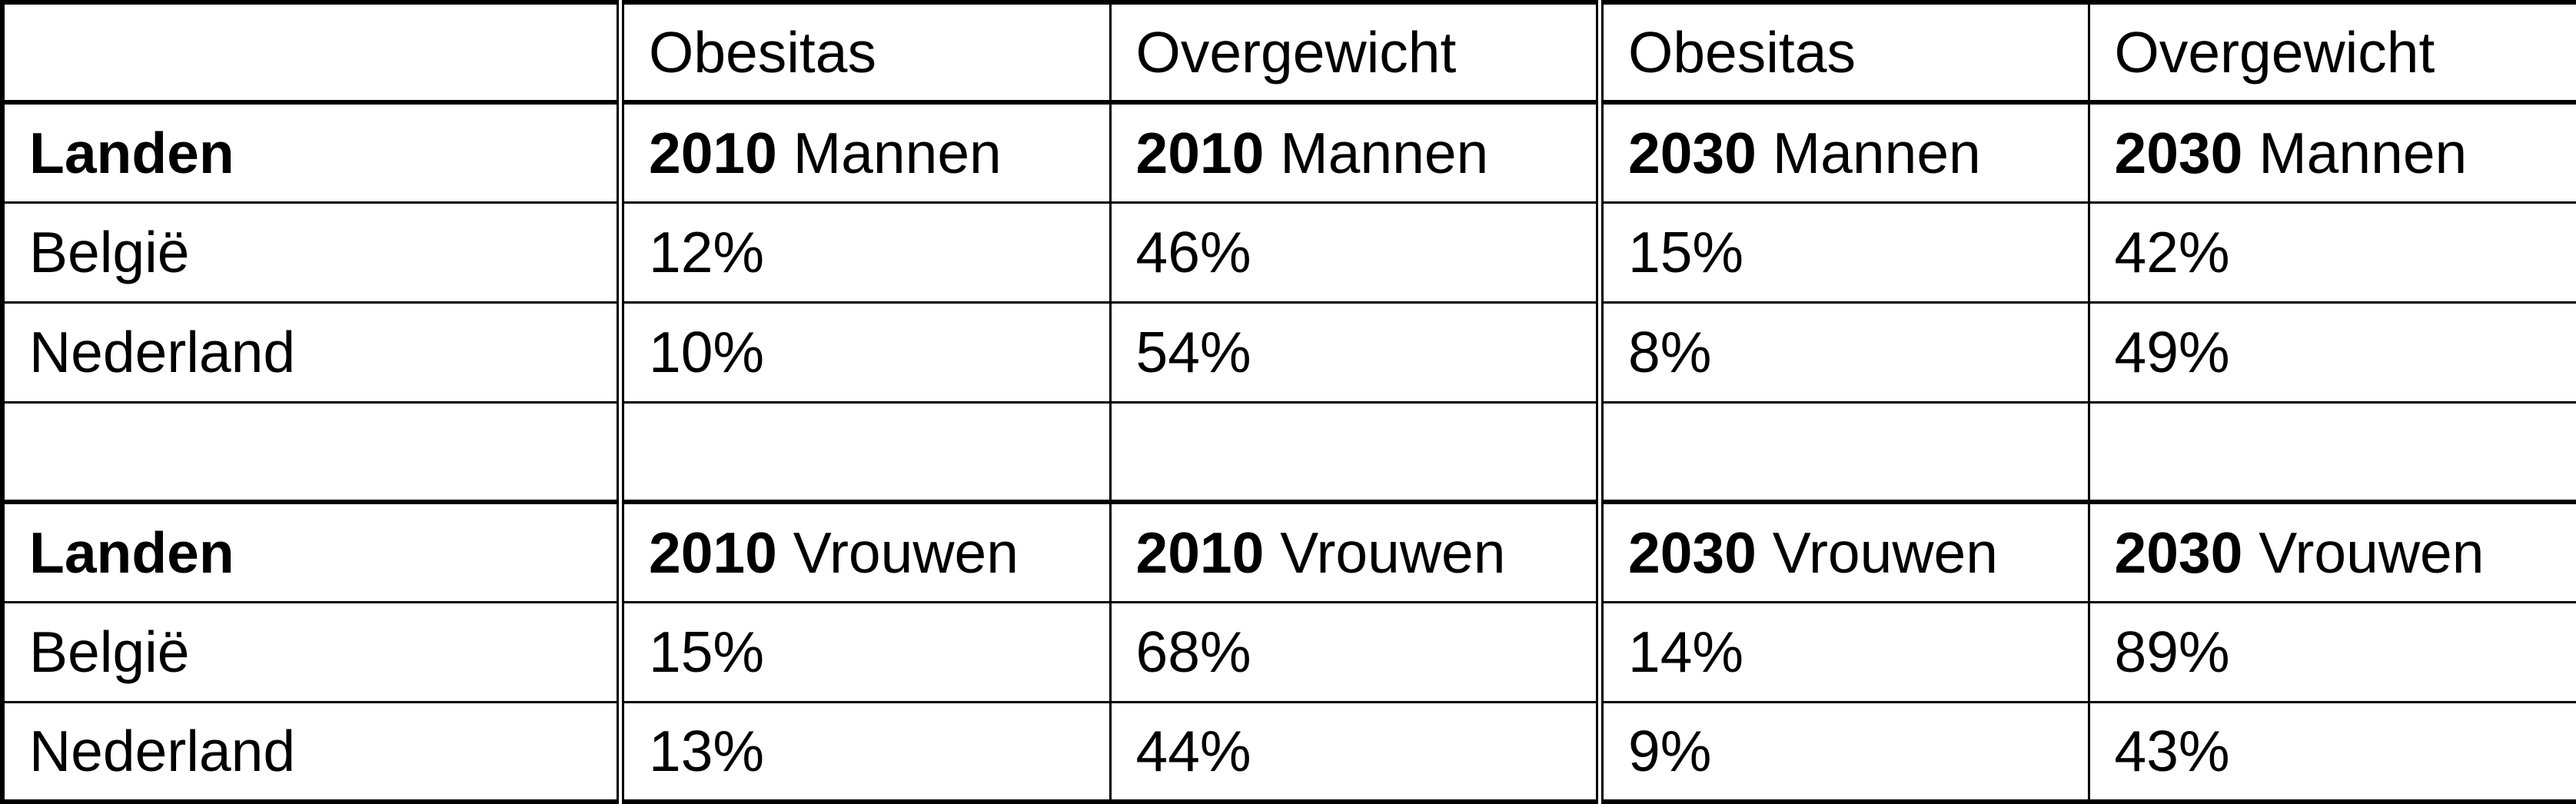  I want to click on spacer-row, so click(1288, 451).